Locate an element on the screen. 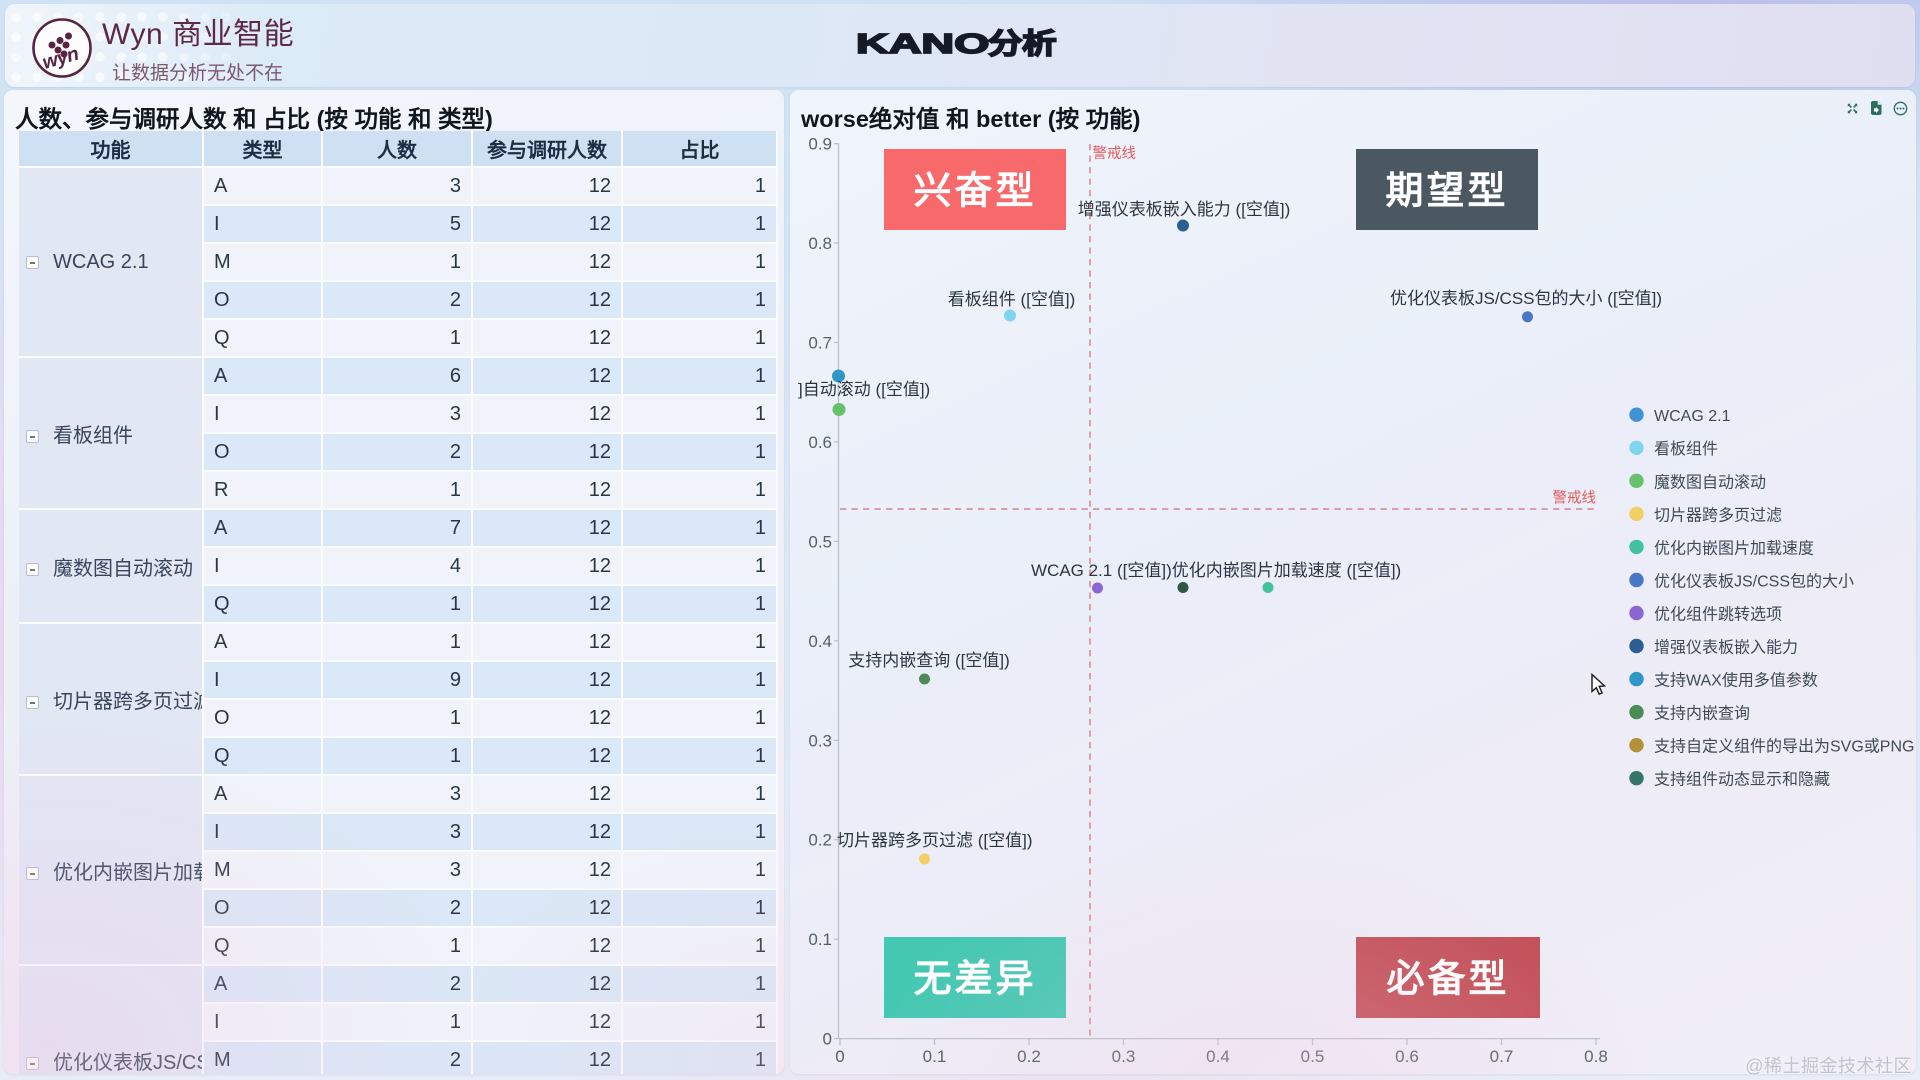 The height and width of the screenshot is (1080, 1920). svg-text: 切片器跨多页过滤 is located at coordinates (1718, 515).